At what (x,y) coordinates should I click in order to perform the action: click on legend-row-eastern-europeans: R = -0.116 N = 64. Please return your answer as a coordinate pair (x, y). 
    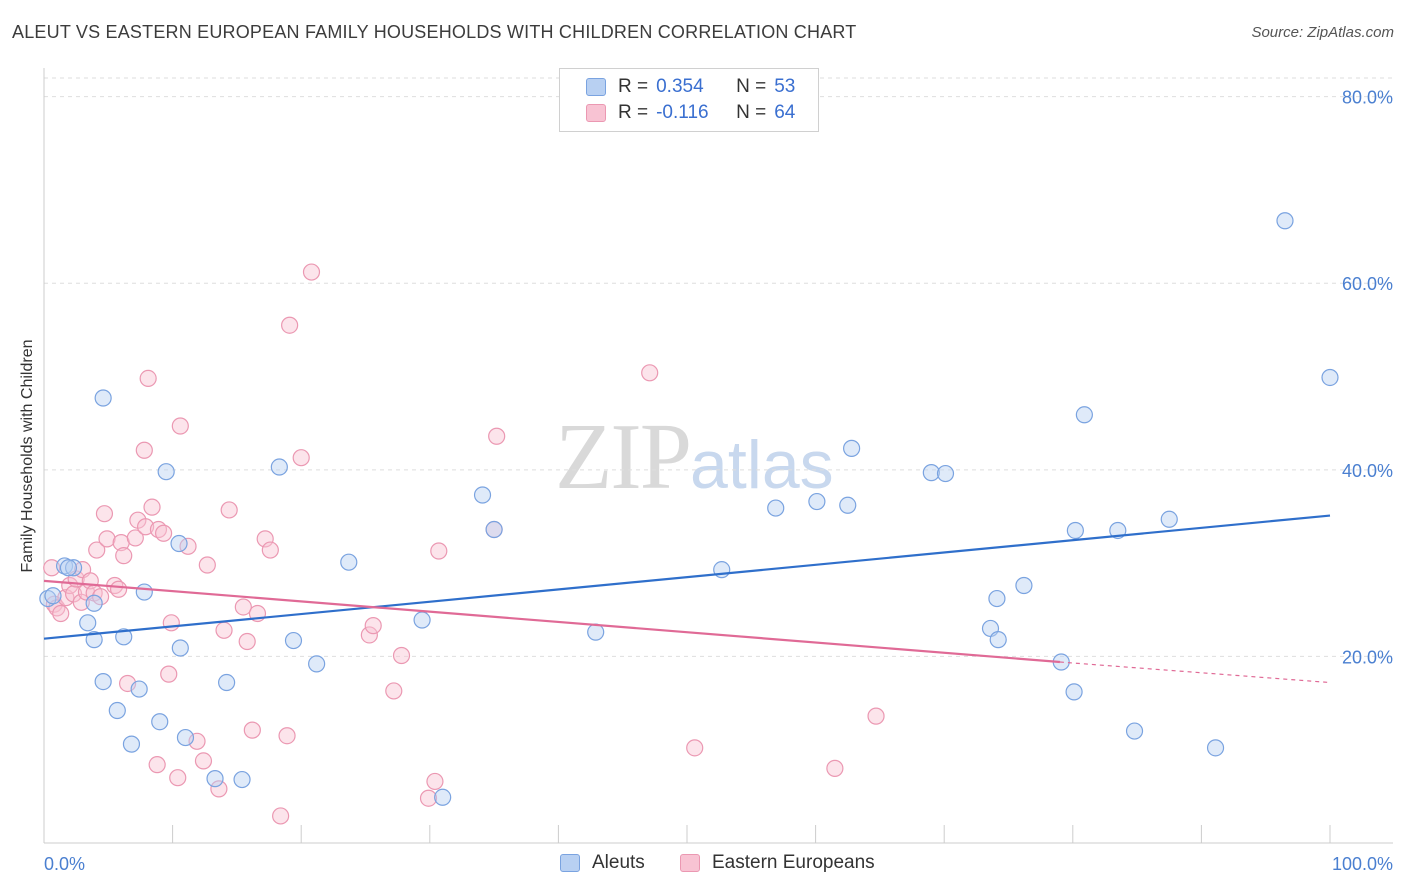
    Looking at the image, I should click on (690, 113).